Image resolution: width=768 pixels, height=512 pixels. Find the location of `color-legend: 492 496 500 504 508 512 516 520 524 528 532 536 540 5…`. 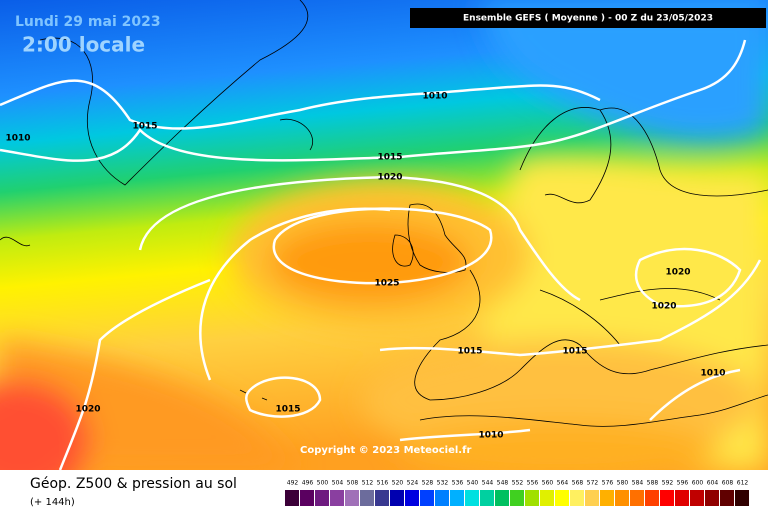

color-legend: 492 496 500 504 508 512 516 520 524 528 532 536 540 5… is located at coordinates (517, 493).